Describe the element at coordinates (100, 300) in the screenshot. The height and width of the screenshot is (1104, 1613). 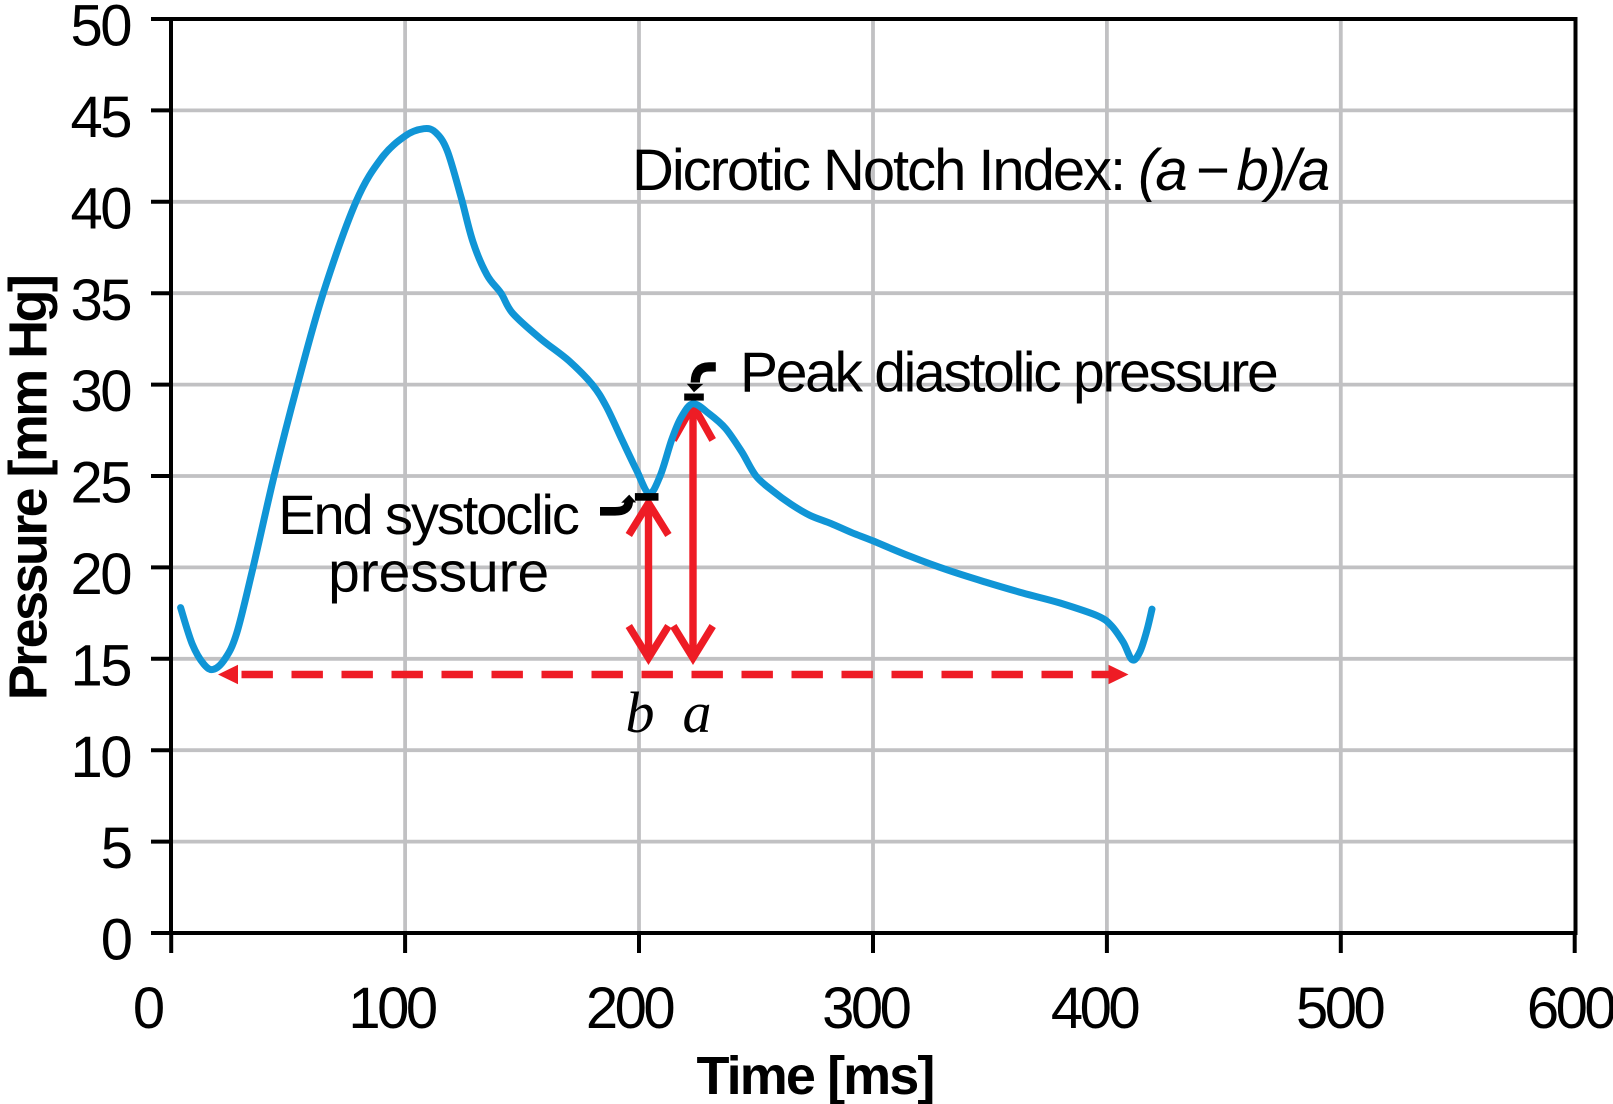
I see `svg-text: 35` at that location.